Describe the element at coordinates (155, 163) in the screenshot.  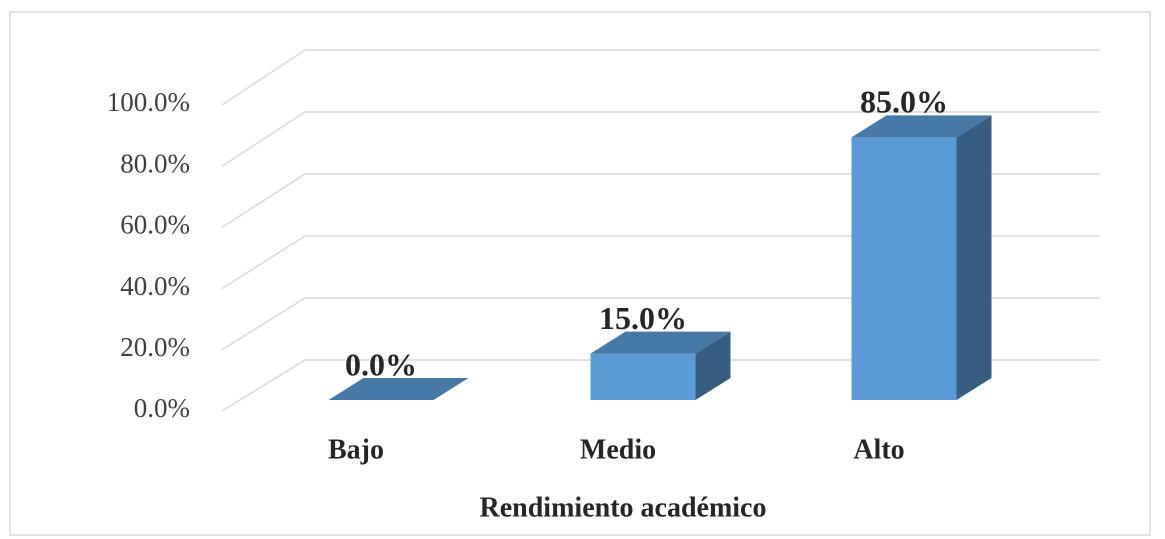
I see `y-tick-label: 80.0%` at that location.